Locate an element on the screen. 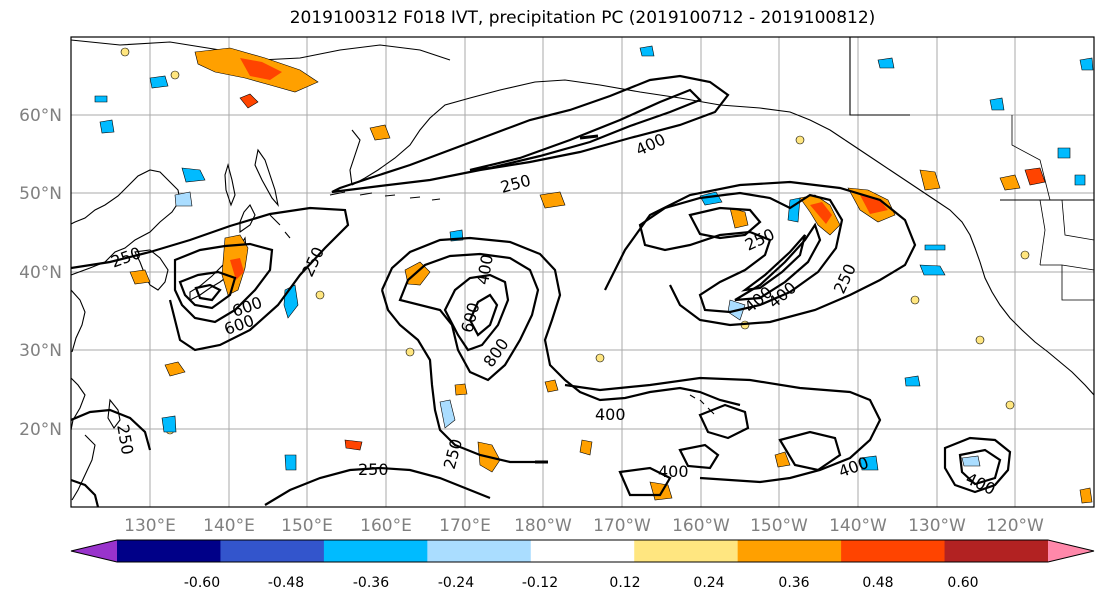  lat-label: 50°N is located at coordinates (40, 194).